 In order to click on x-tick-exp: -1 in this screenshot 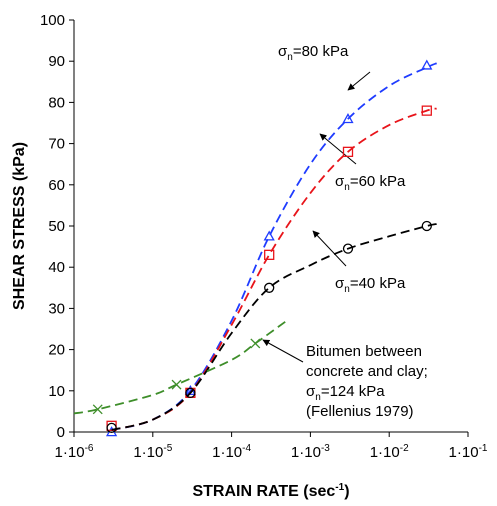, I will do `click(483, 448)`.